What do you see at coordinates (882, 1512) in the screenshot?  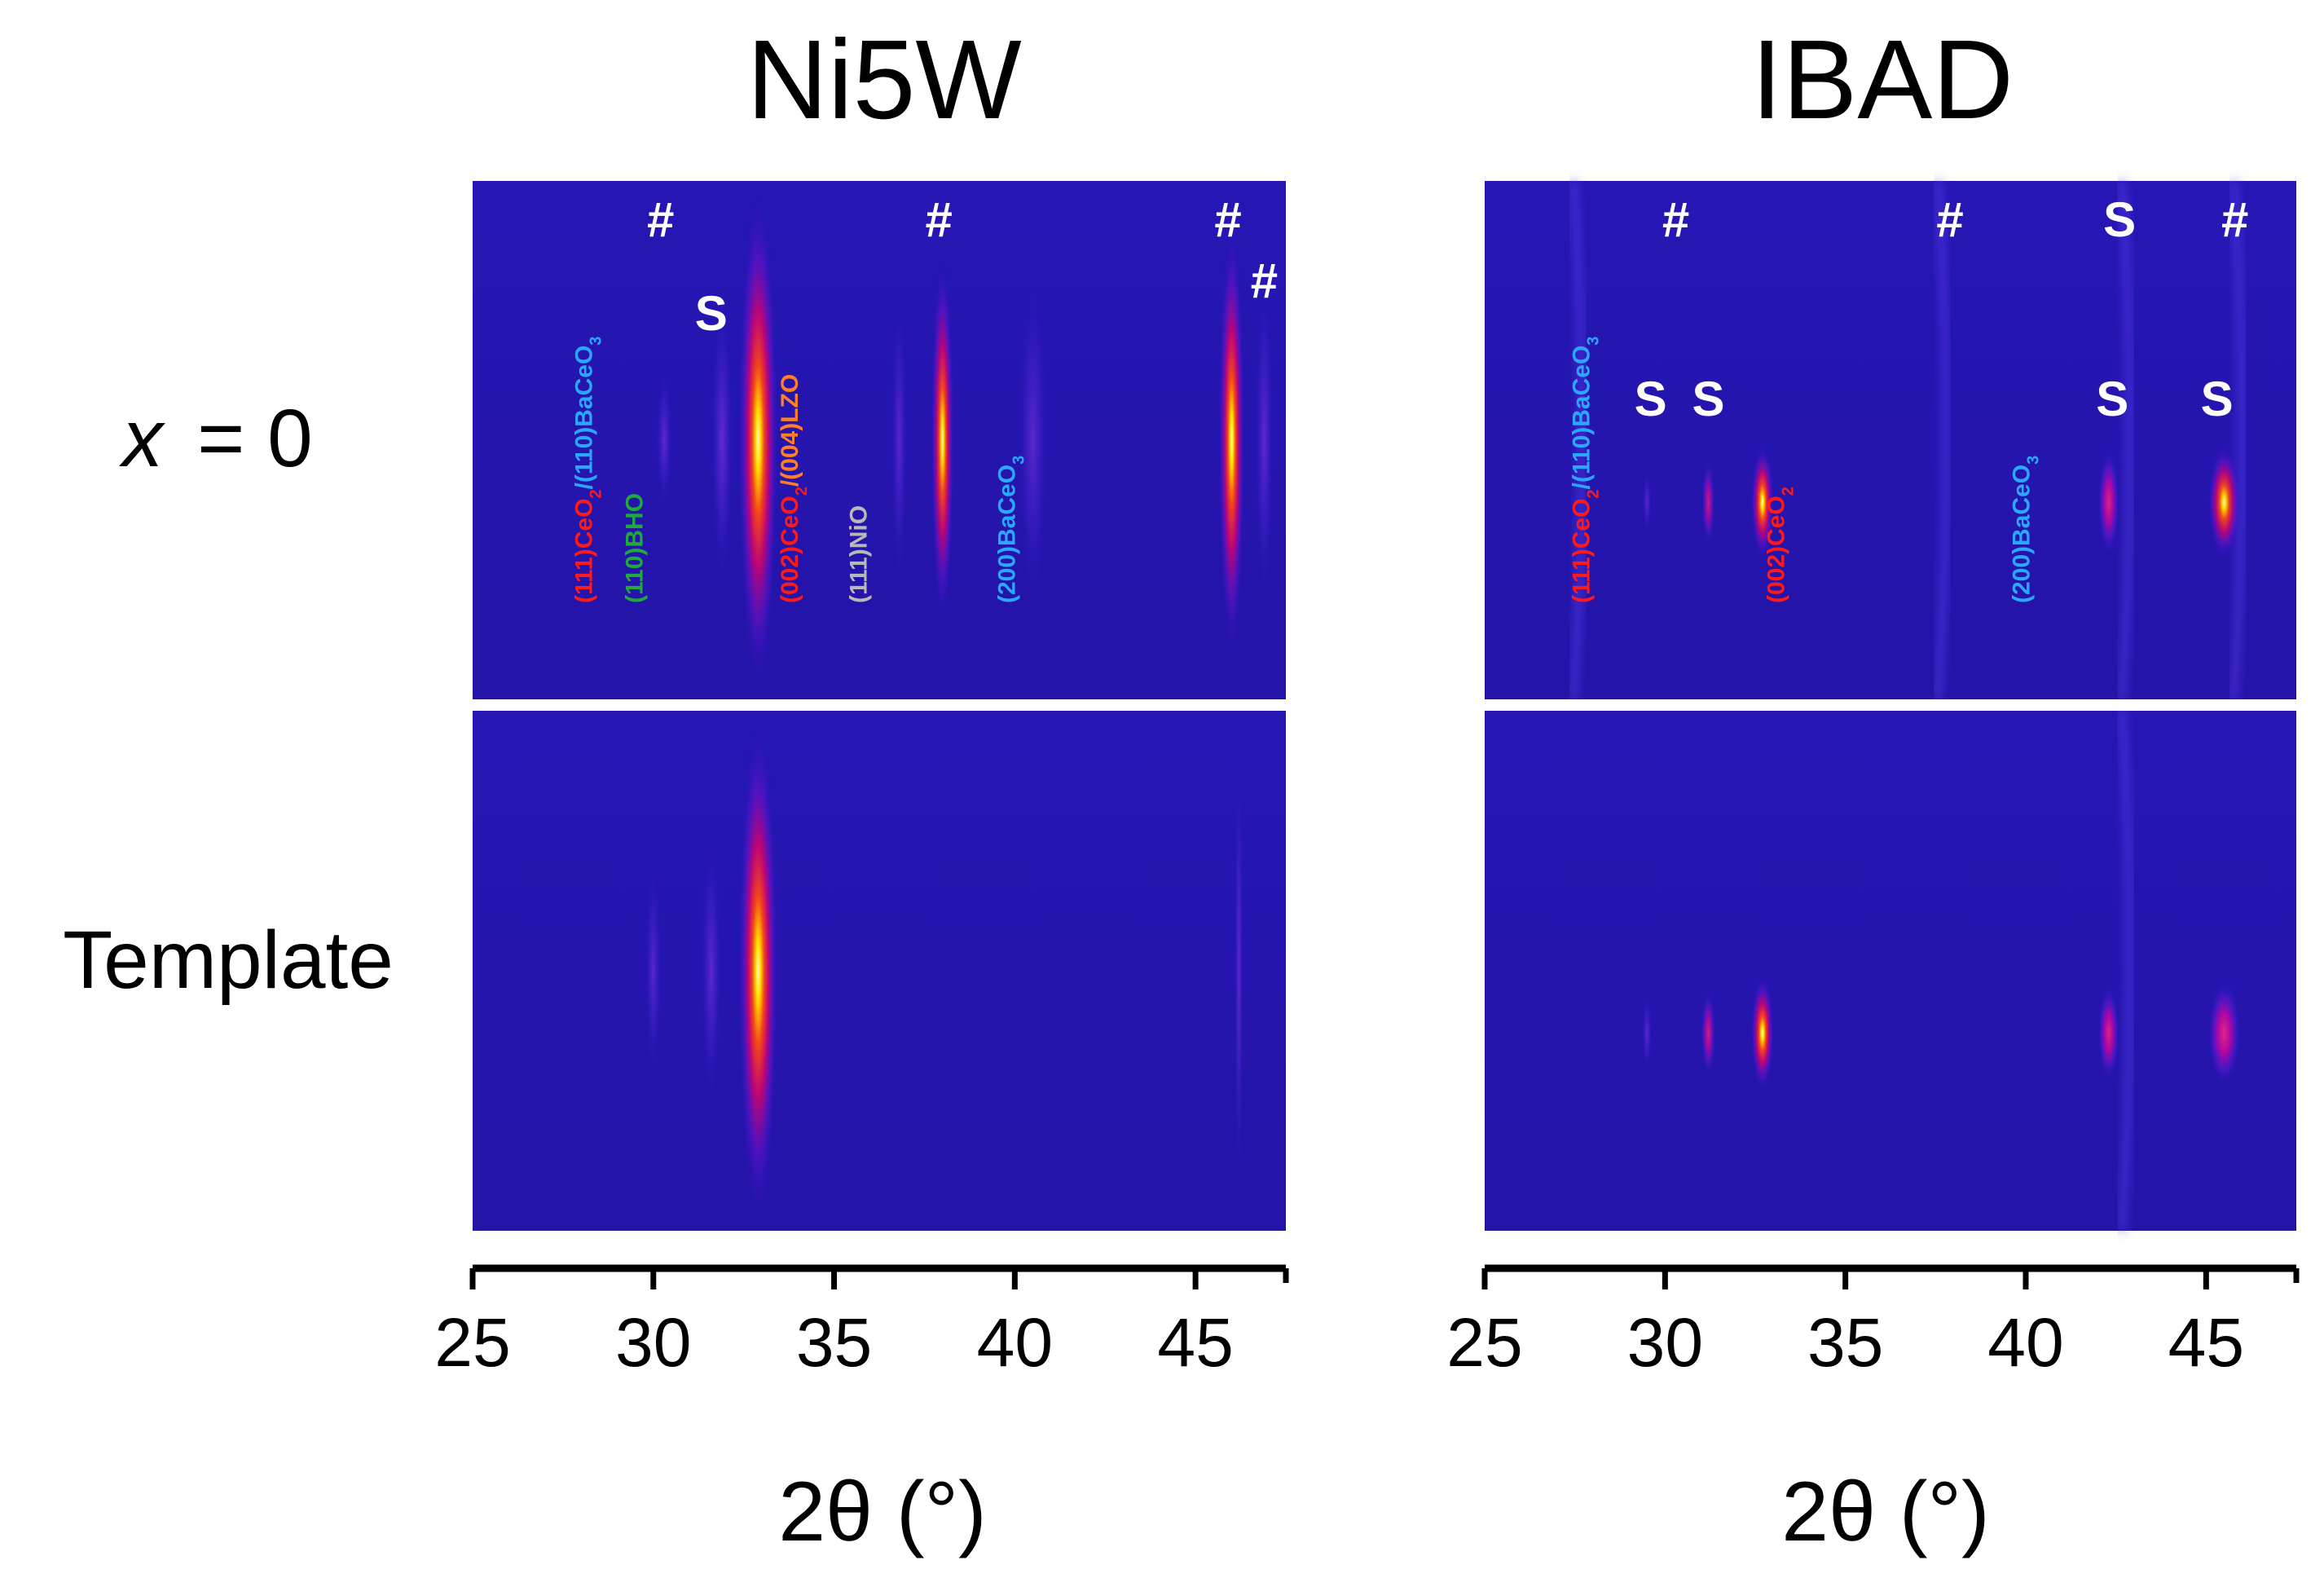 I see `xlabel-ni5w: 2θ (°)` at bounding box center [882, 1512].